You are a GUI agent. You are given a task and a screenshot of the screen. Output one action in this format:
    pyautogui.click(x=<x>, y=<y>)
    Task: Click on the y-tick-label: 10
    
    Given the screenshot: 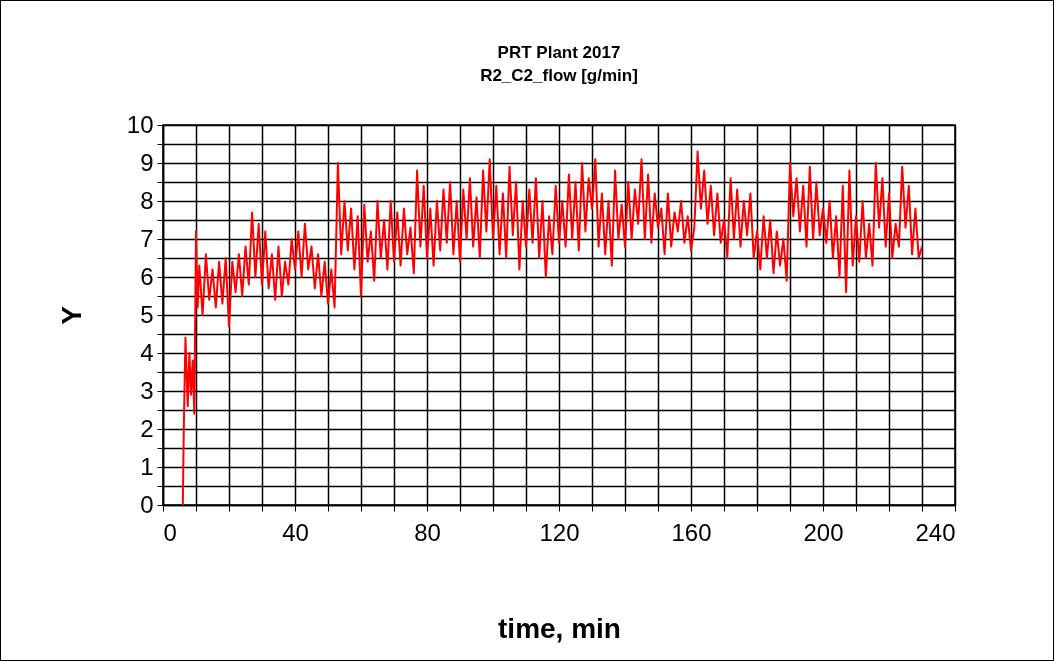 What is the action you would take?
    pyautogui.click(x=140, y=124)
    